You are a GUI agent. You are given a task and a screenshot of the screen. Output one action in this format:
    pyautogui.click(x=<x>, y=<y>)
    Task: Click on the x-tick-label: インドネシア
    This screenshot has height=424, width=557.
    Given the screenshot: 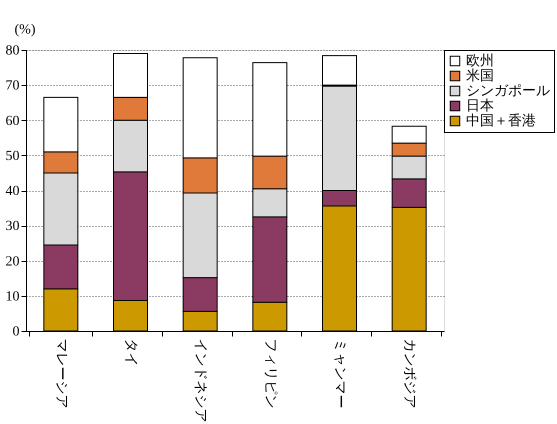 What is the action you would take?
    pyautogui.click(x=200, y=380)
    